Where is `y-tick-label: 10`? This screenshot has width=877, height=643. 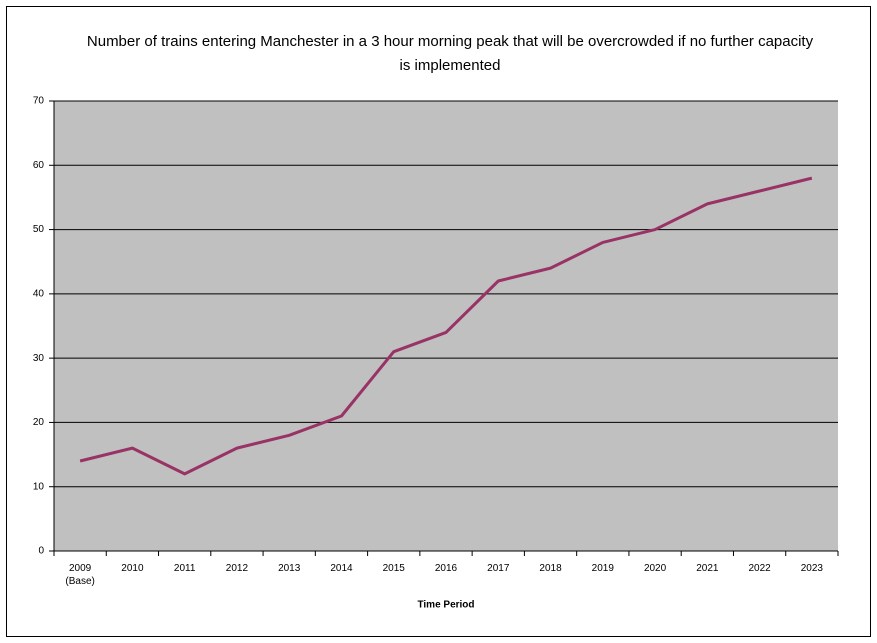
y-tick-label: 10 is located at coordinates (39, 486).